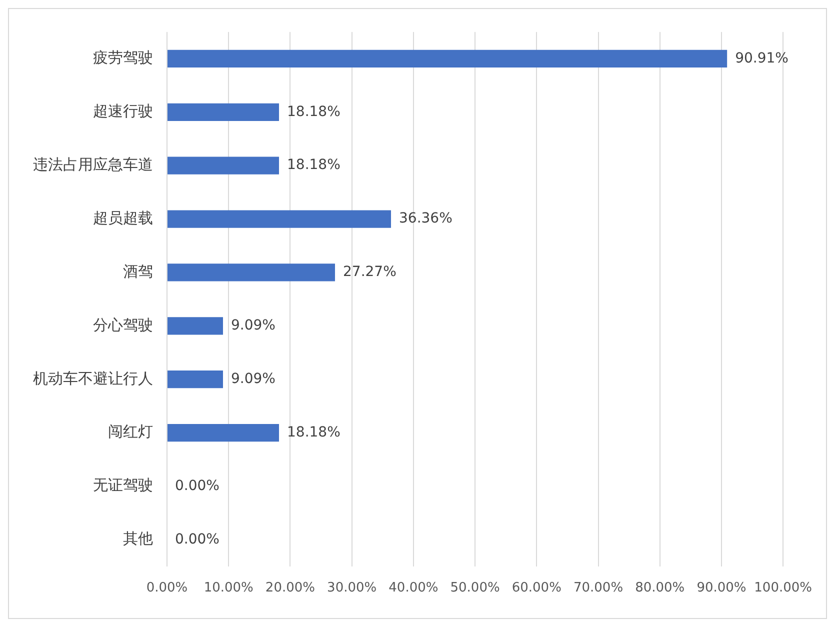  I want to click on y-tick-label: 其他, so click(138, 539).